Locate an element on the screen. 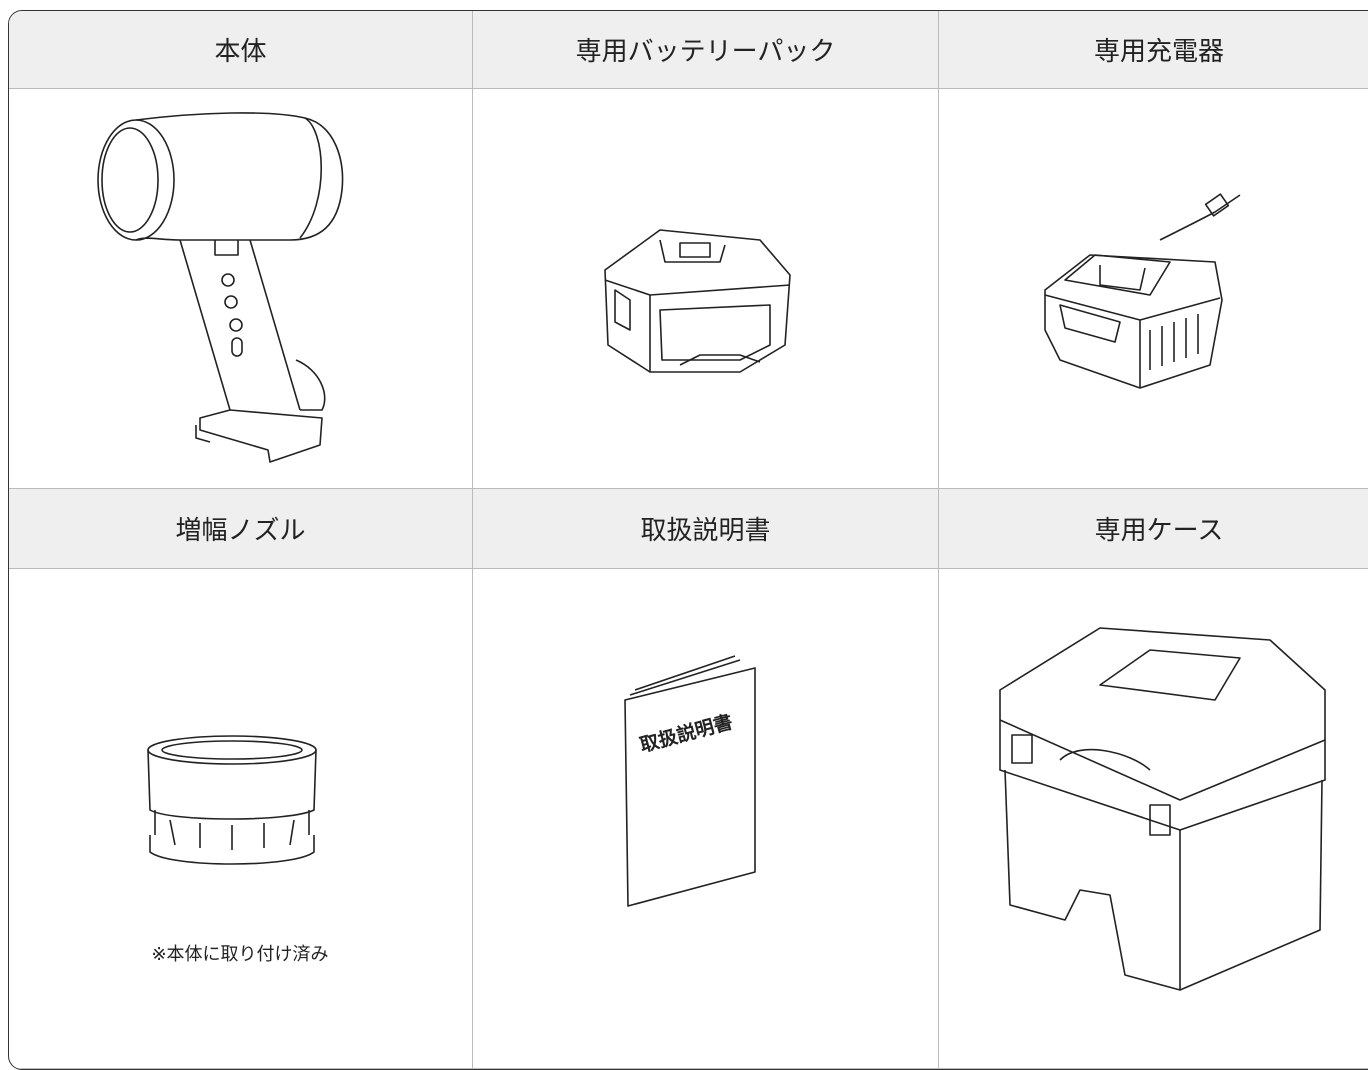 The height and width of the screenshot is (1070, 1368). charger-drawing is located at coordinates (1142, 291).